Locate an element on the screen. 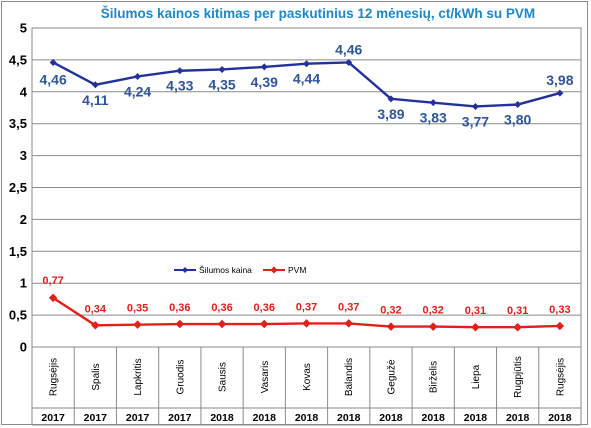 This screenshot has width=591, height=428. y-tick-label: 4 is located at coordinates (24, 91).